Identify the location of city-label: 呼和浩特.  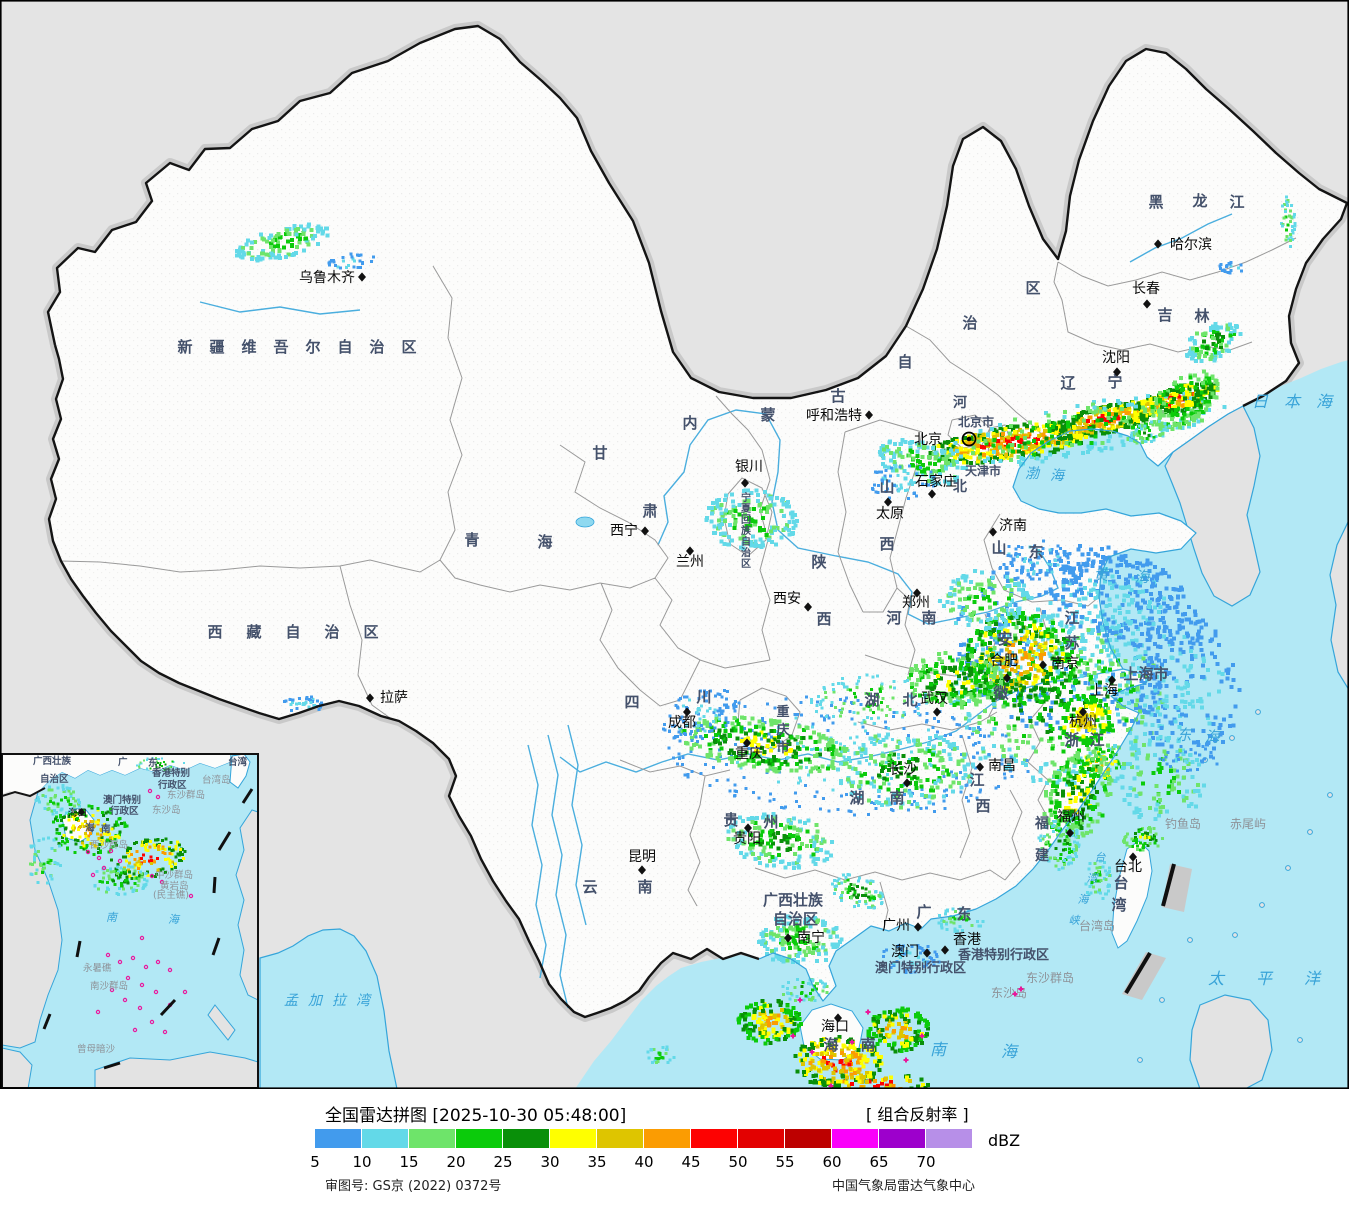
(834, 416).